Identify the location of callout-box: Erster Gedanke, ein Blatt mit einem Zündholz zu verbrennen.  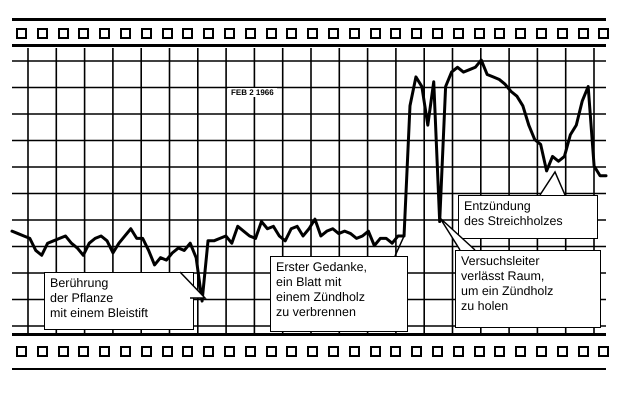
(339, 294).